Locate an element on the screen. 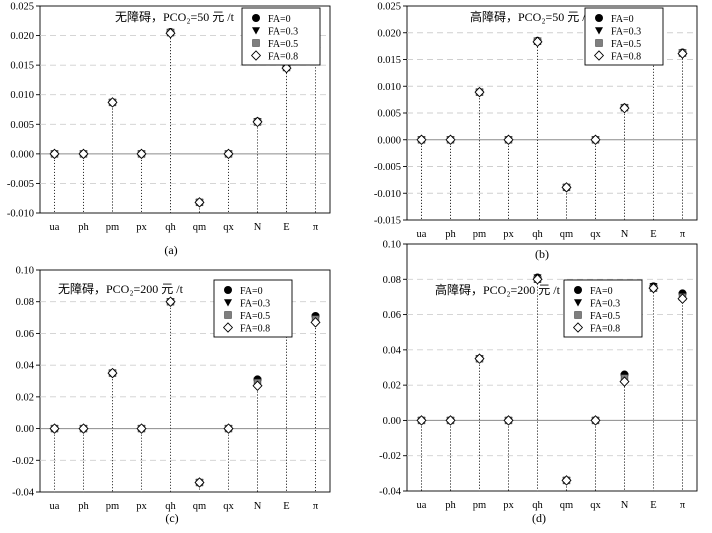  y-tick-label: -0.02 is located at coordinates (23, 461).